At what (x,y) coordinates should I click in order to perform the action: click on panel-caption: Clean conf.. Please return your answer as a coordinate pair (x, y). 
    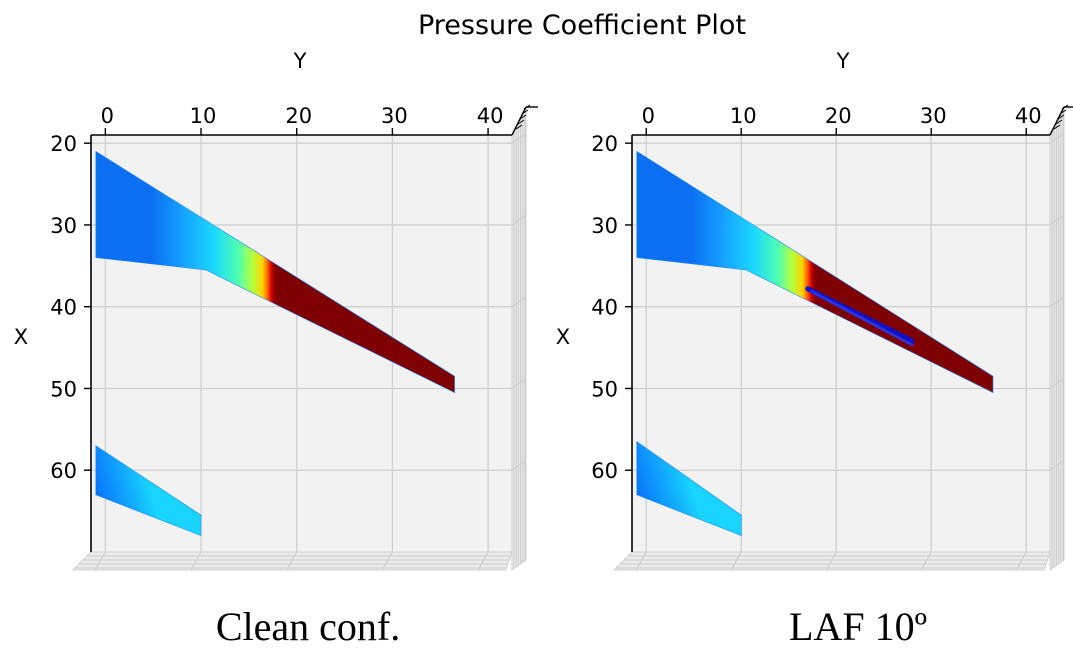
    Looking at the image, I should click on (308, 626).